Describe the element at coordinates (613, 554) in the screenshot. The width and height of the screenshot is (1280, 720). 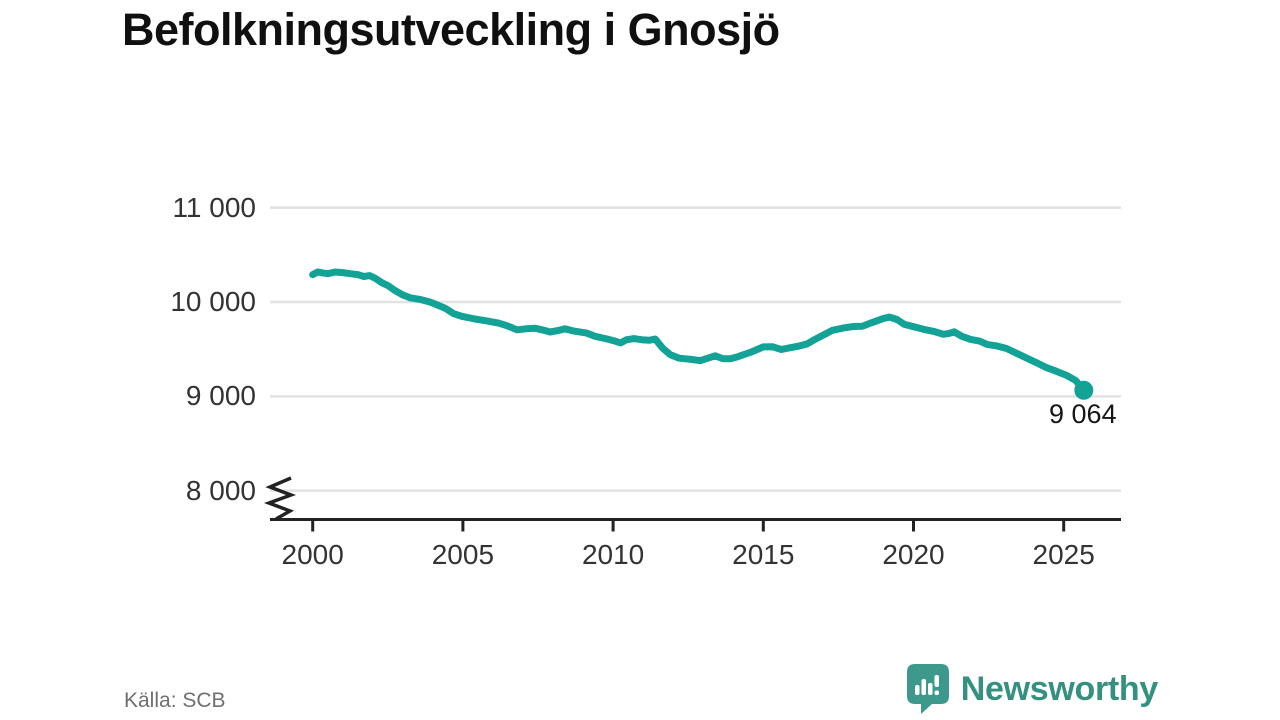
I see `x-tick-label: 2010` at that location.